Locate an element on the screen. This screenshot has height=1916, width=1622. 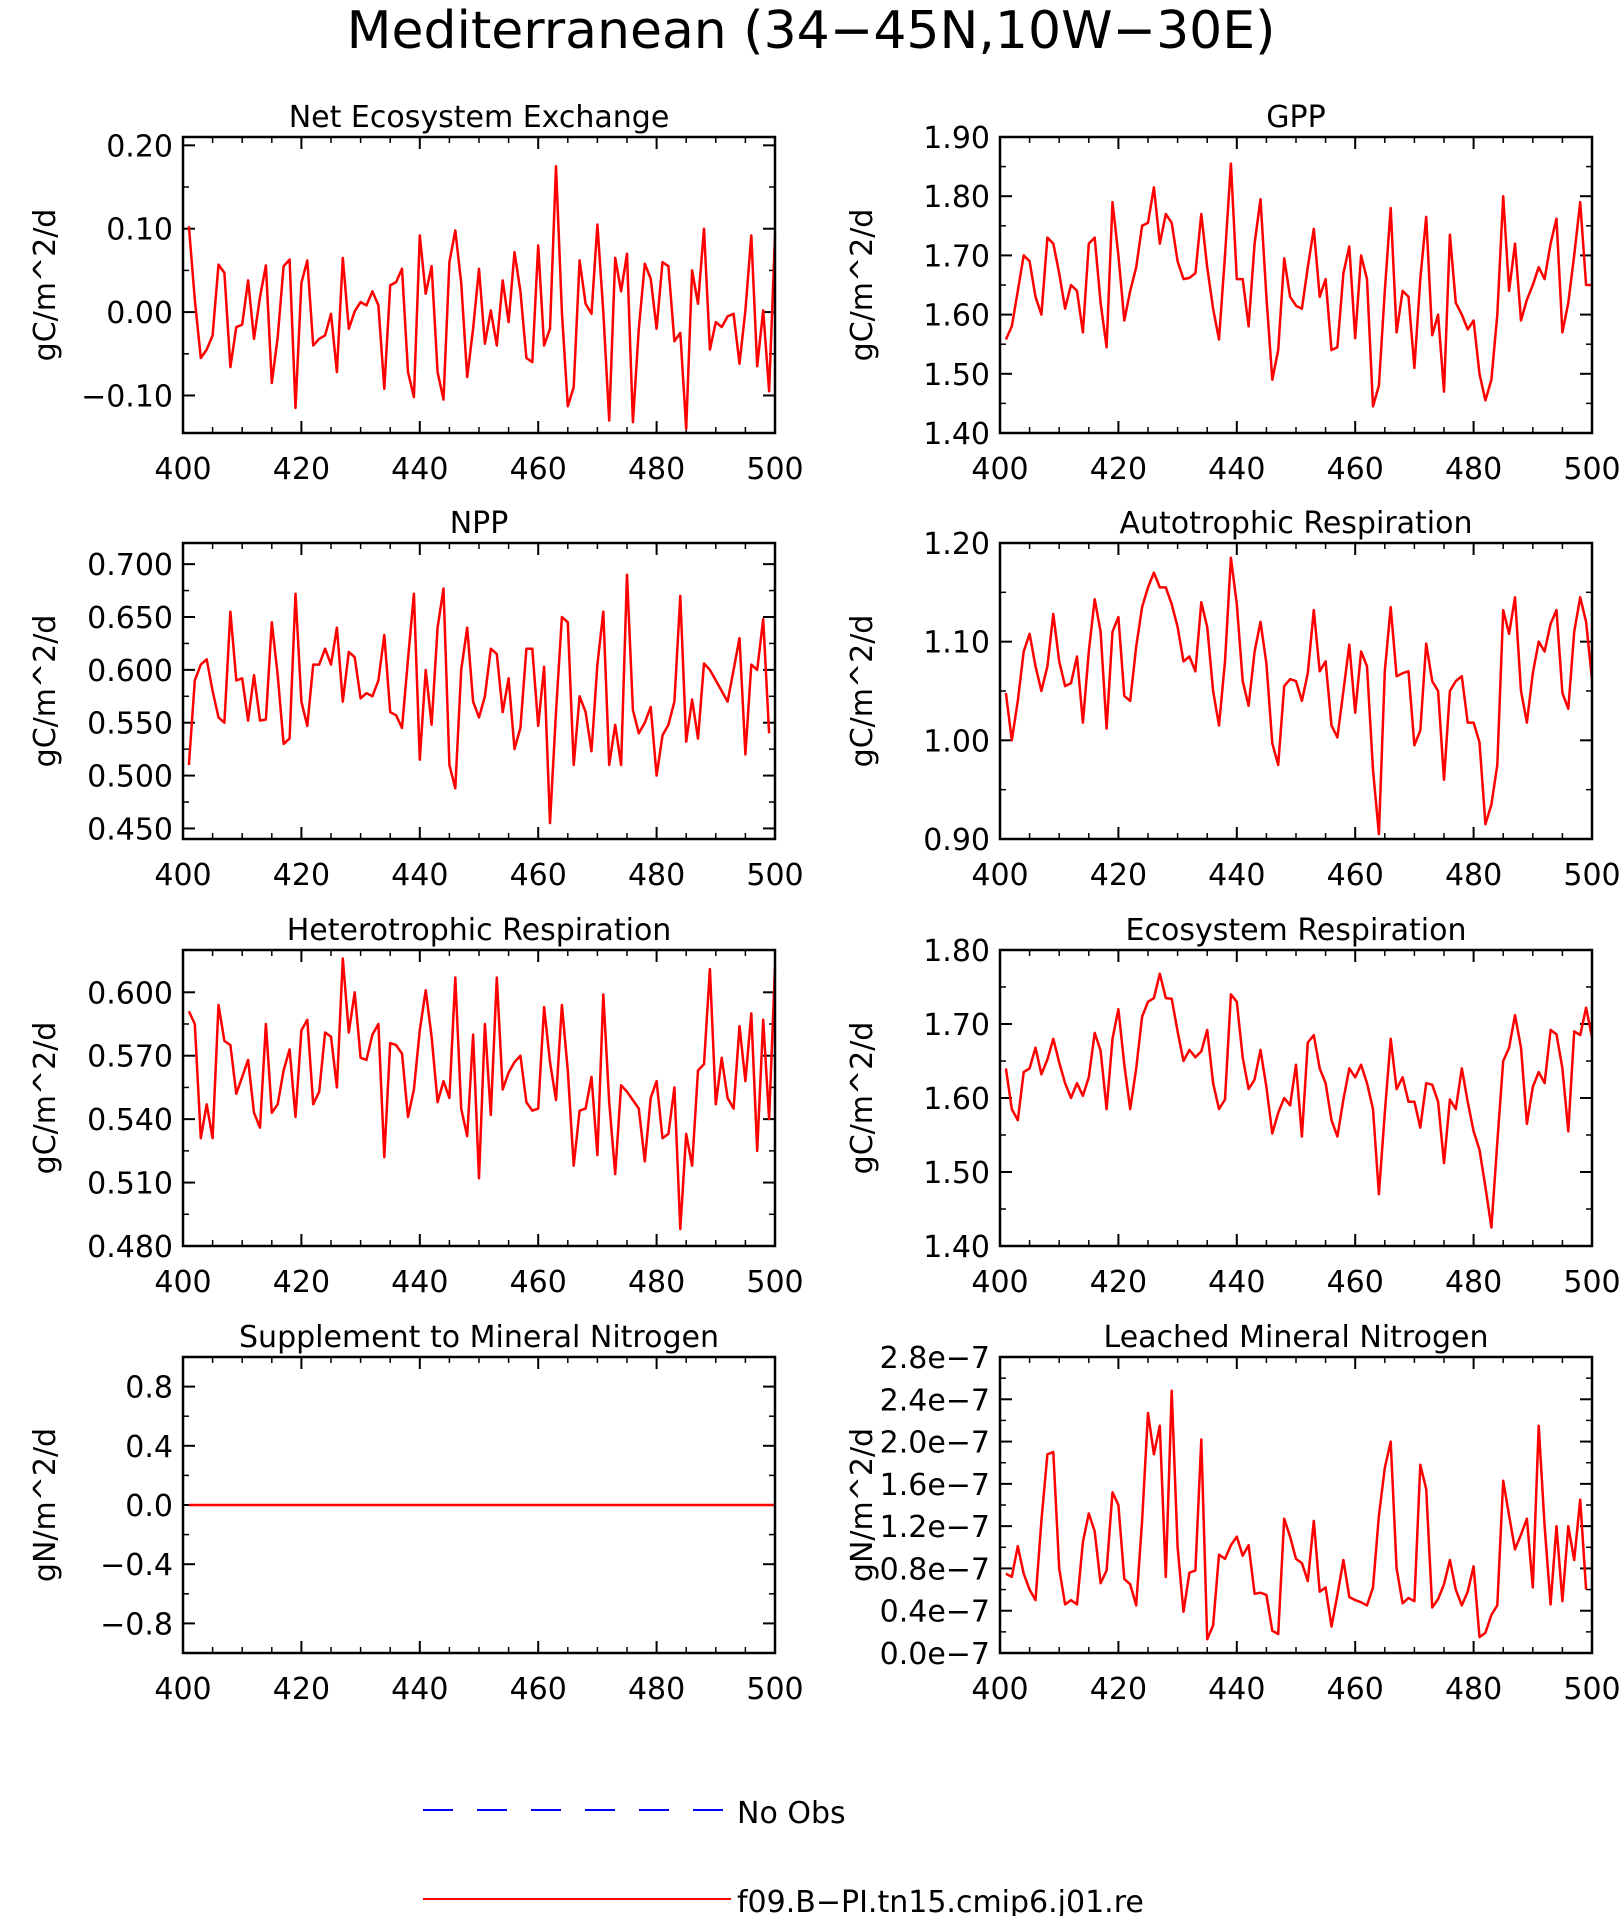
y-tick-label: 0.20 is located at coordinates (139, 146).